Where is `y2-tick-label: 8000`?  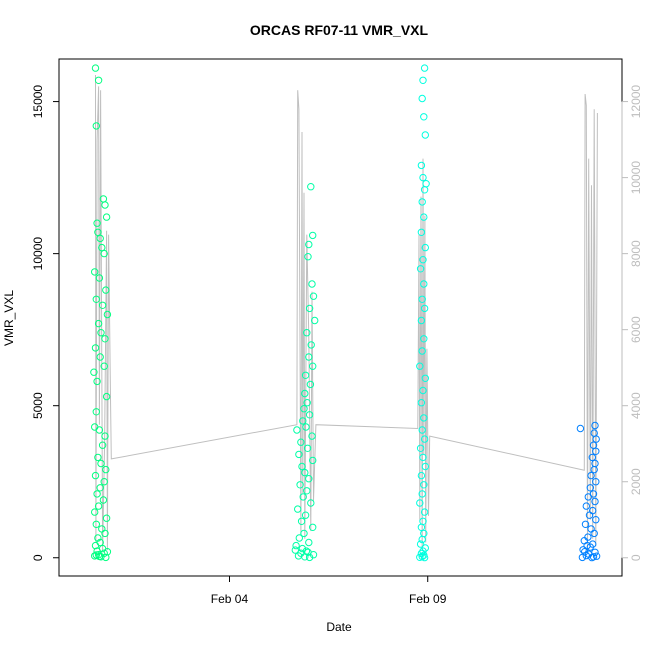 y2-tick-label: 8000 is located at coordinates (636, 253).